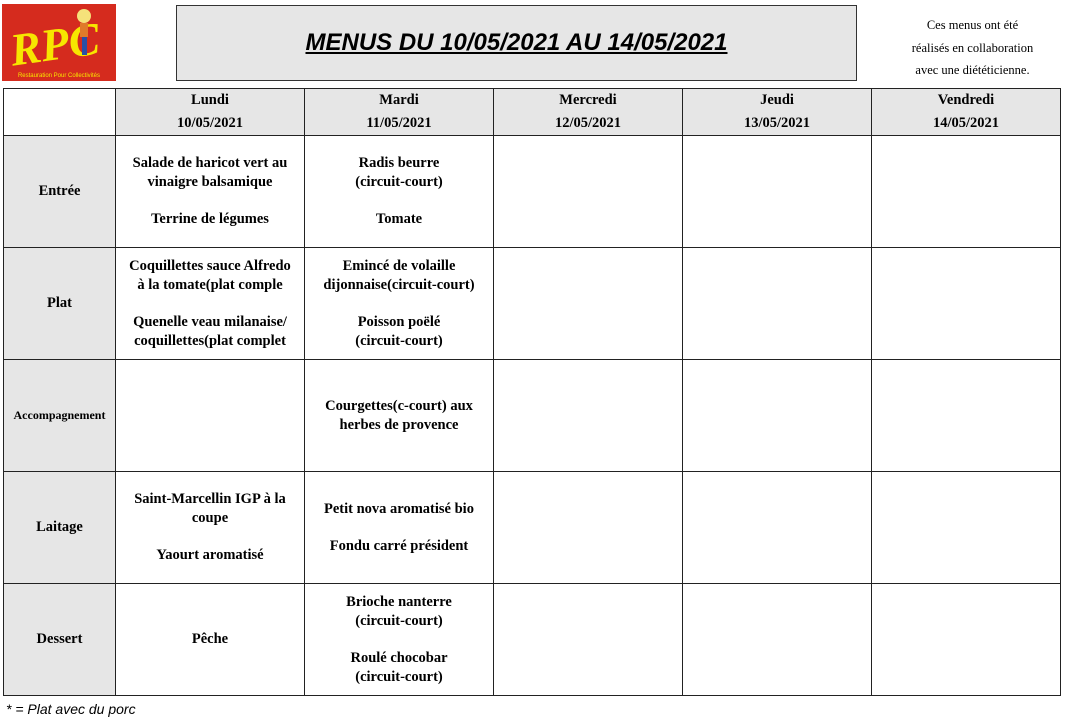 Image resolution: width=1065 pixels, height=719 pixels. I want to click on corner-cell, so click(59, 112).